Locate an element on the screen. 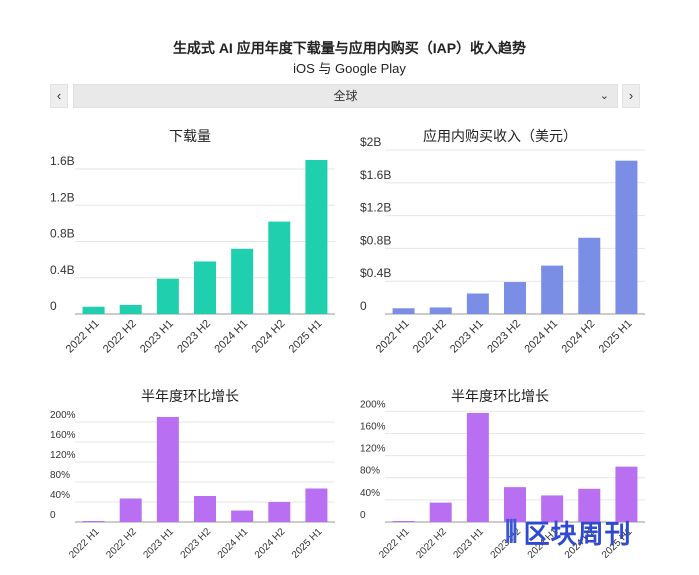  downloads-y-tick-label: 0.4B is located at coordinates (62, 270).